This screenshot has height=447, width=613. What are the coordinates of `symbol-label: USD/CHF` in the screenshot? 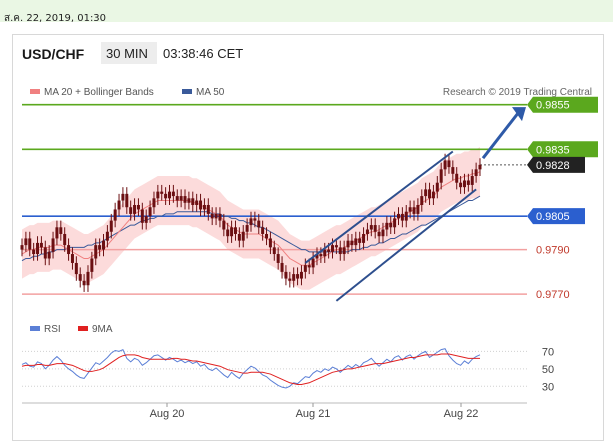 It's located at (53, 54).